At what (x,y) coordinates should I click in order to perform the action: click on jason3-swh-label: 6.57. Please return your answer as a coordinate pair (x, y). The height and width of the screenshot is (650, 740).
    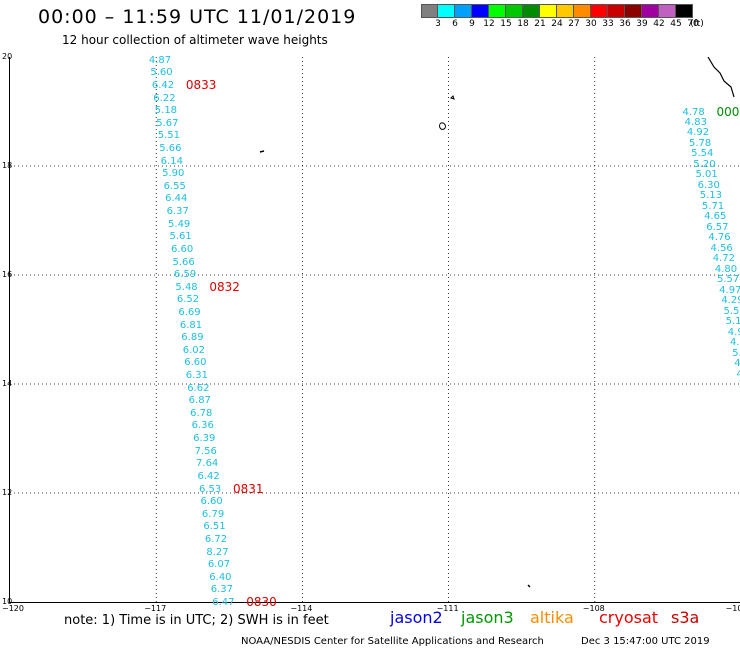
    Looking at the image, I should click on (717, 227).